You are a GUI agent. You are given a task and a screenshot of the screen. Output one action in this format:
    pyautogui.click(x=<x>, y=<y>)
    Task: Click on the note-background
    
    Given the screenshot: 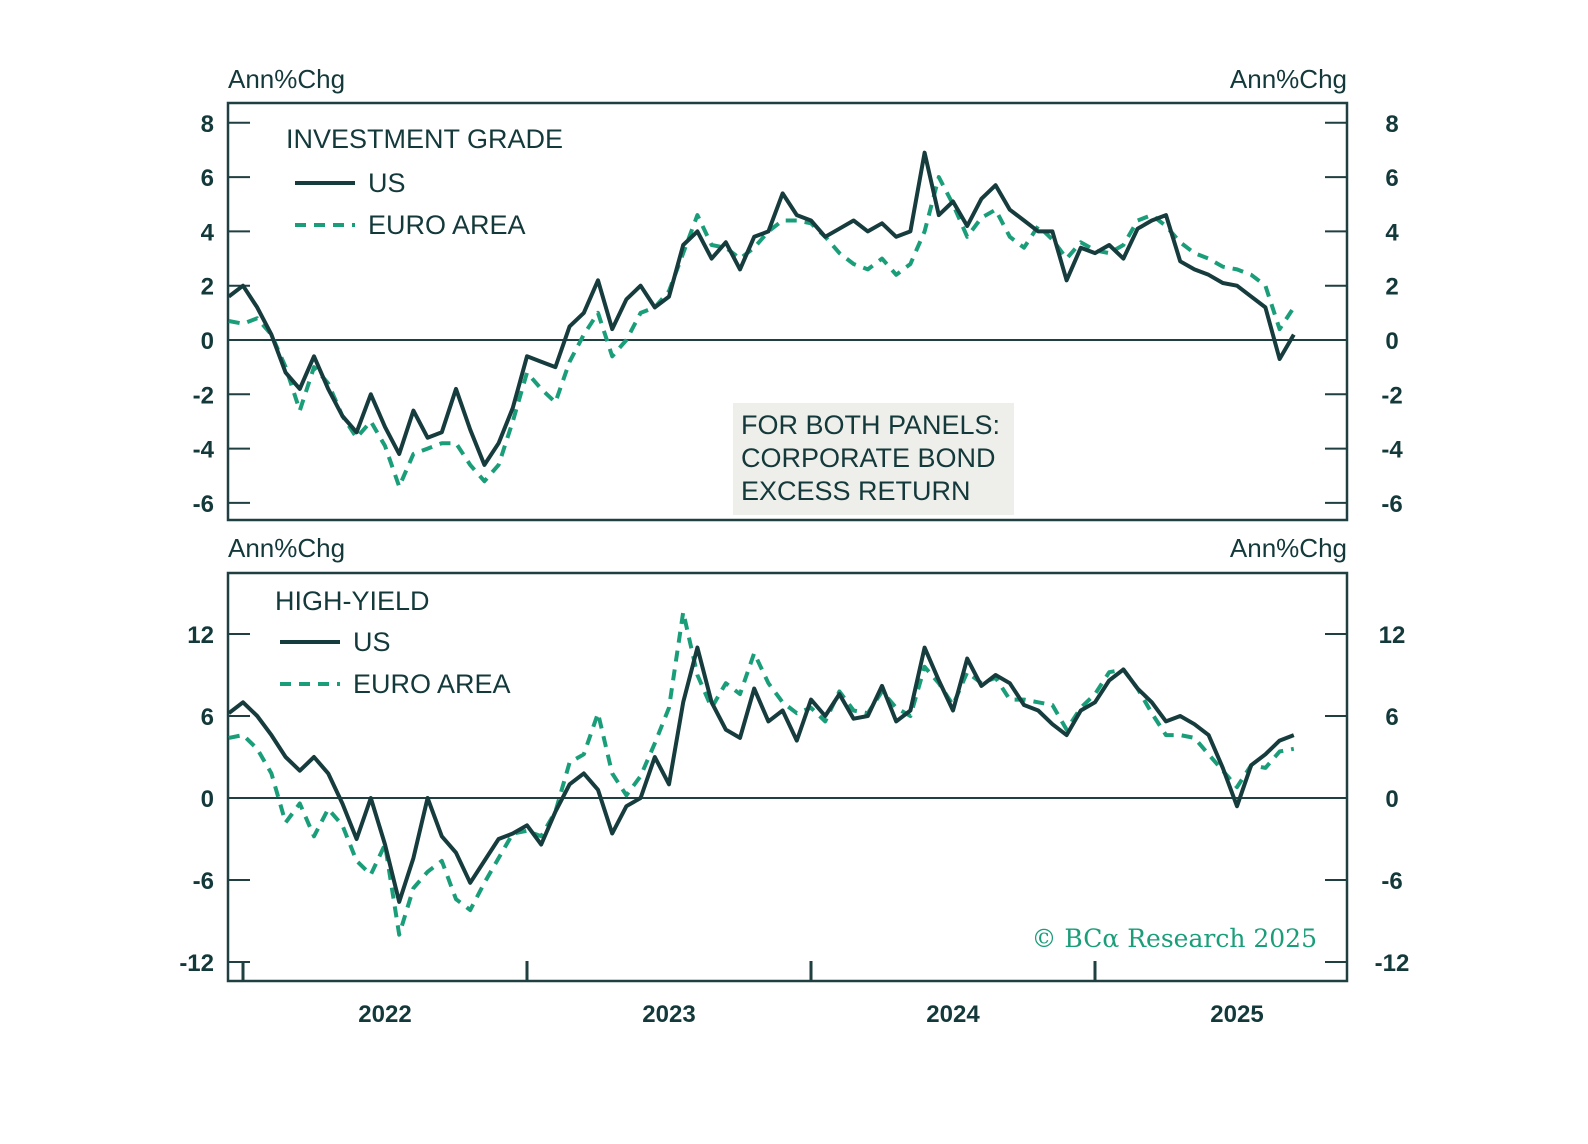 What is the action you would take?
    pyautogui.click(x=873, y=459)
    